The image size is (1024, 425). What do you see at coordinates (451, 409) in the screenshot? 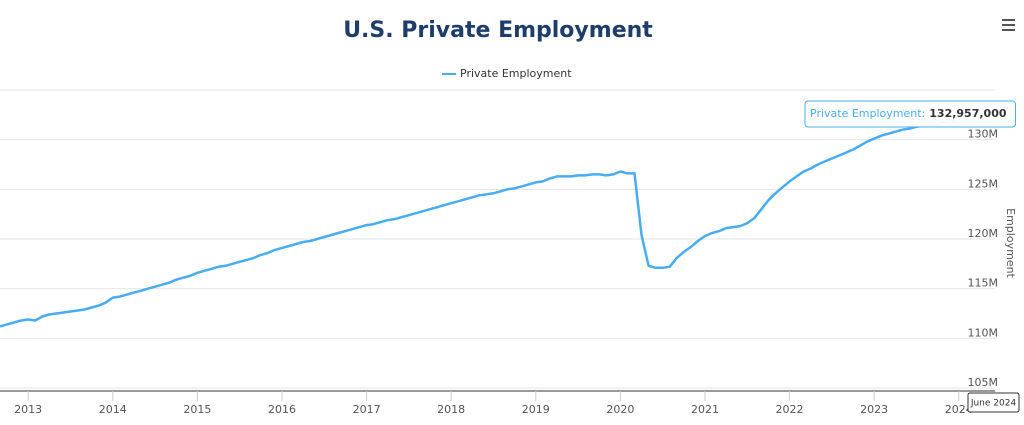
I see `x-tick-label: 2018` at bounding box center [451, 409].